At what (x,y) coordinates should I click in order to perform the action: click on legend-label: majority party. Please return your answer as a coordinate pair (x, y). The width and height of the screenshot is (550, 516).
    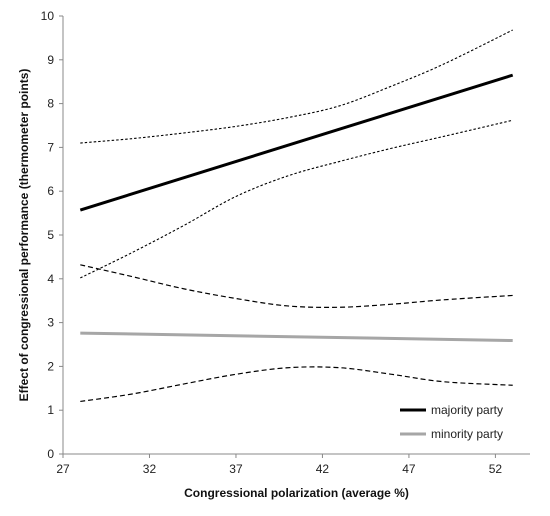
    Looking at the image, I should click on (467, 410).